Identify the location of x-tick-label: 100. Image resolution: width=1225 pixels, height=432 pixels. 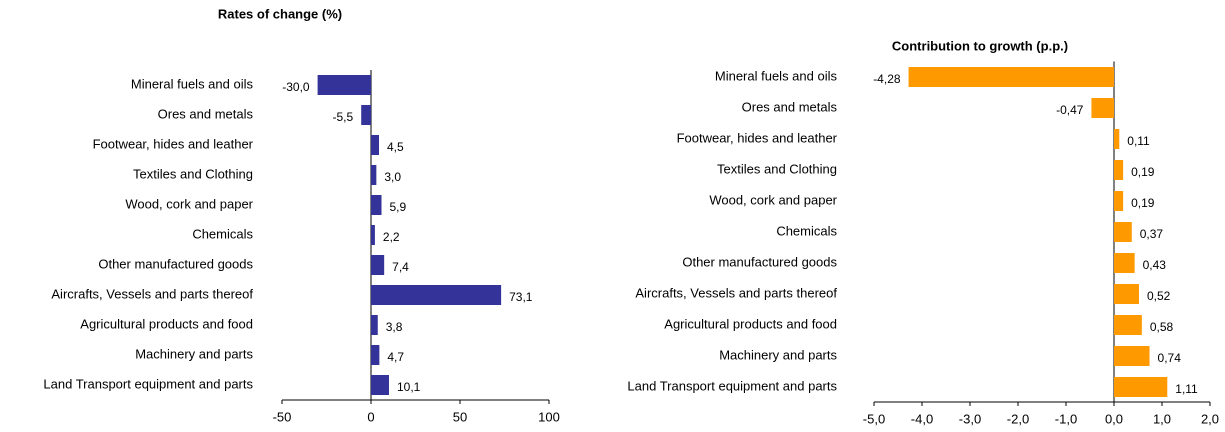
(549, 416).